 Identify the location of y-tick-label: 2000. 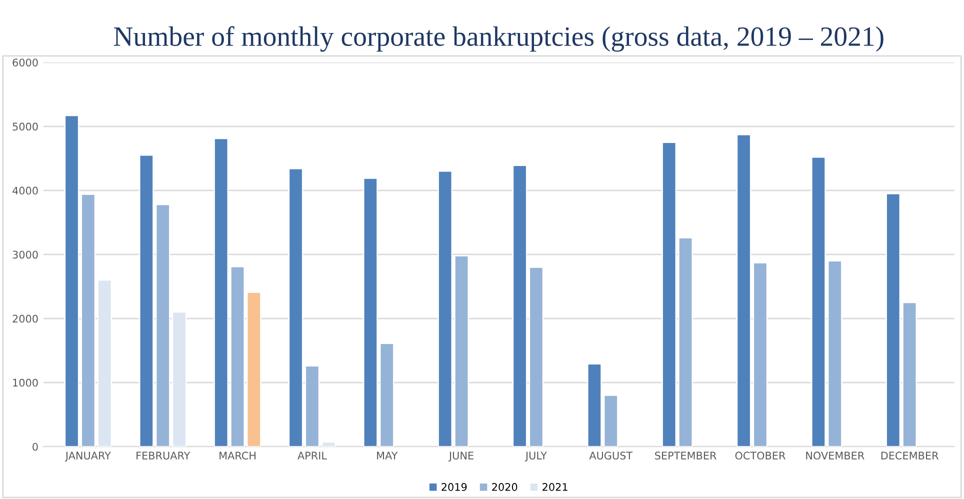
(25, 318).